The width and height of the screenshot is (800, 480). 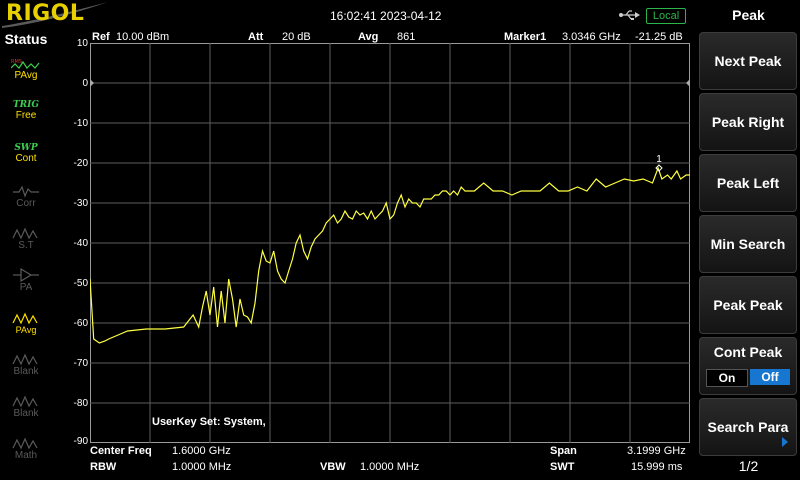 What do you see at coordinates (406, 37) in the screenshot?
I see `avg-value: 861` at bounding box center [406, 37].